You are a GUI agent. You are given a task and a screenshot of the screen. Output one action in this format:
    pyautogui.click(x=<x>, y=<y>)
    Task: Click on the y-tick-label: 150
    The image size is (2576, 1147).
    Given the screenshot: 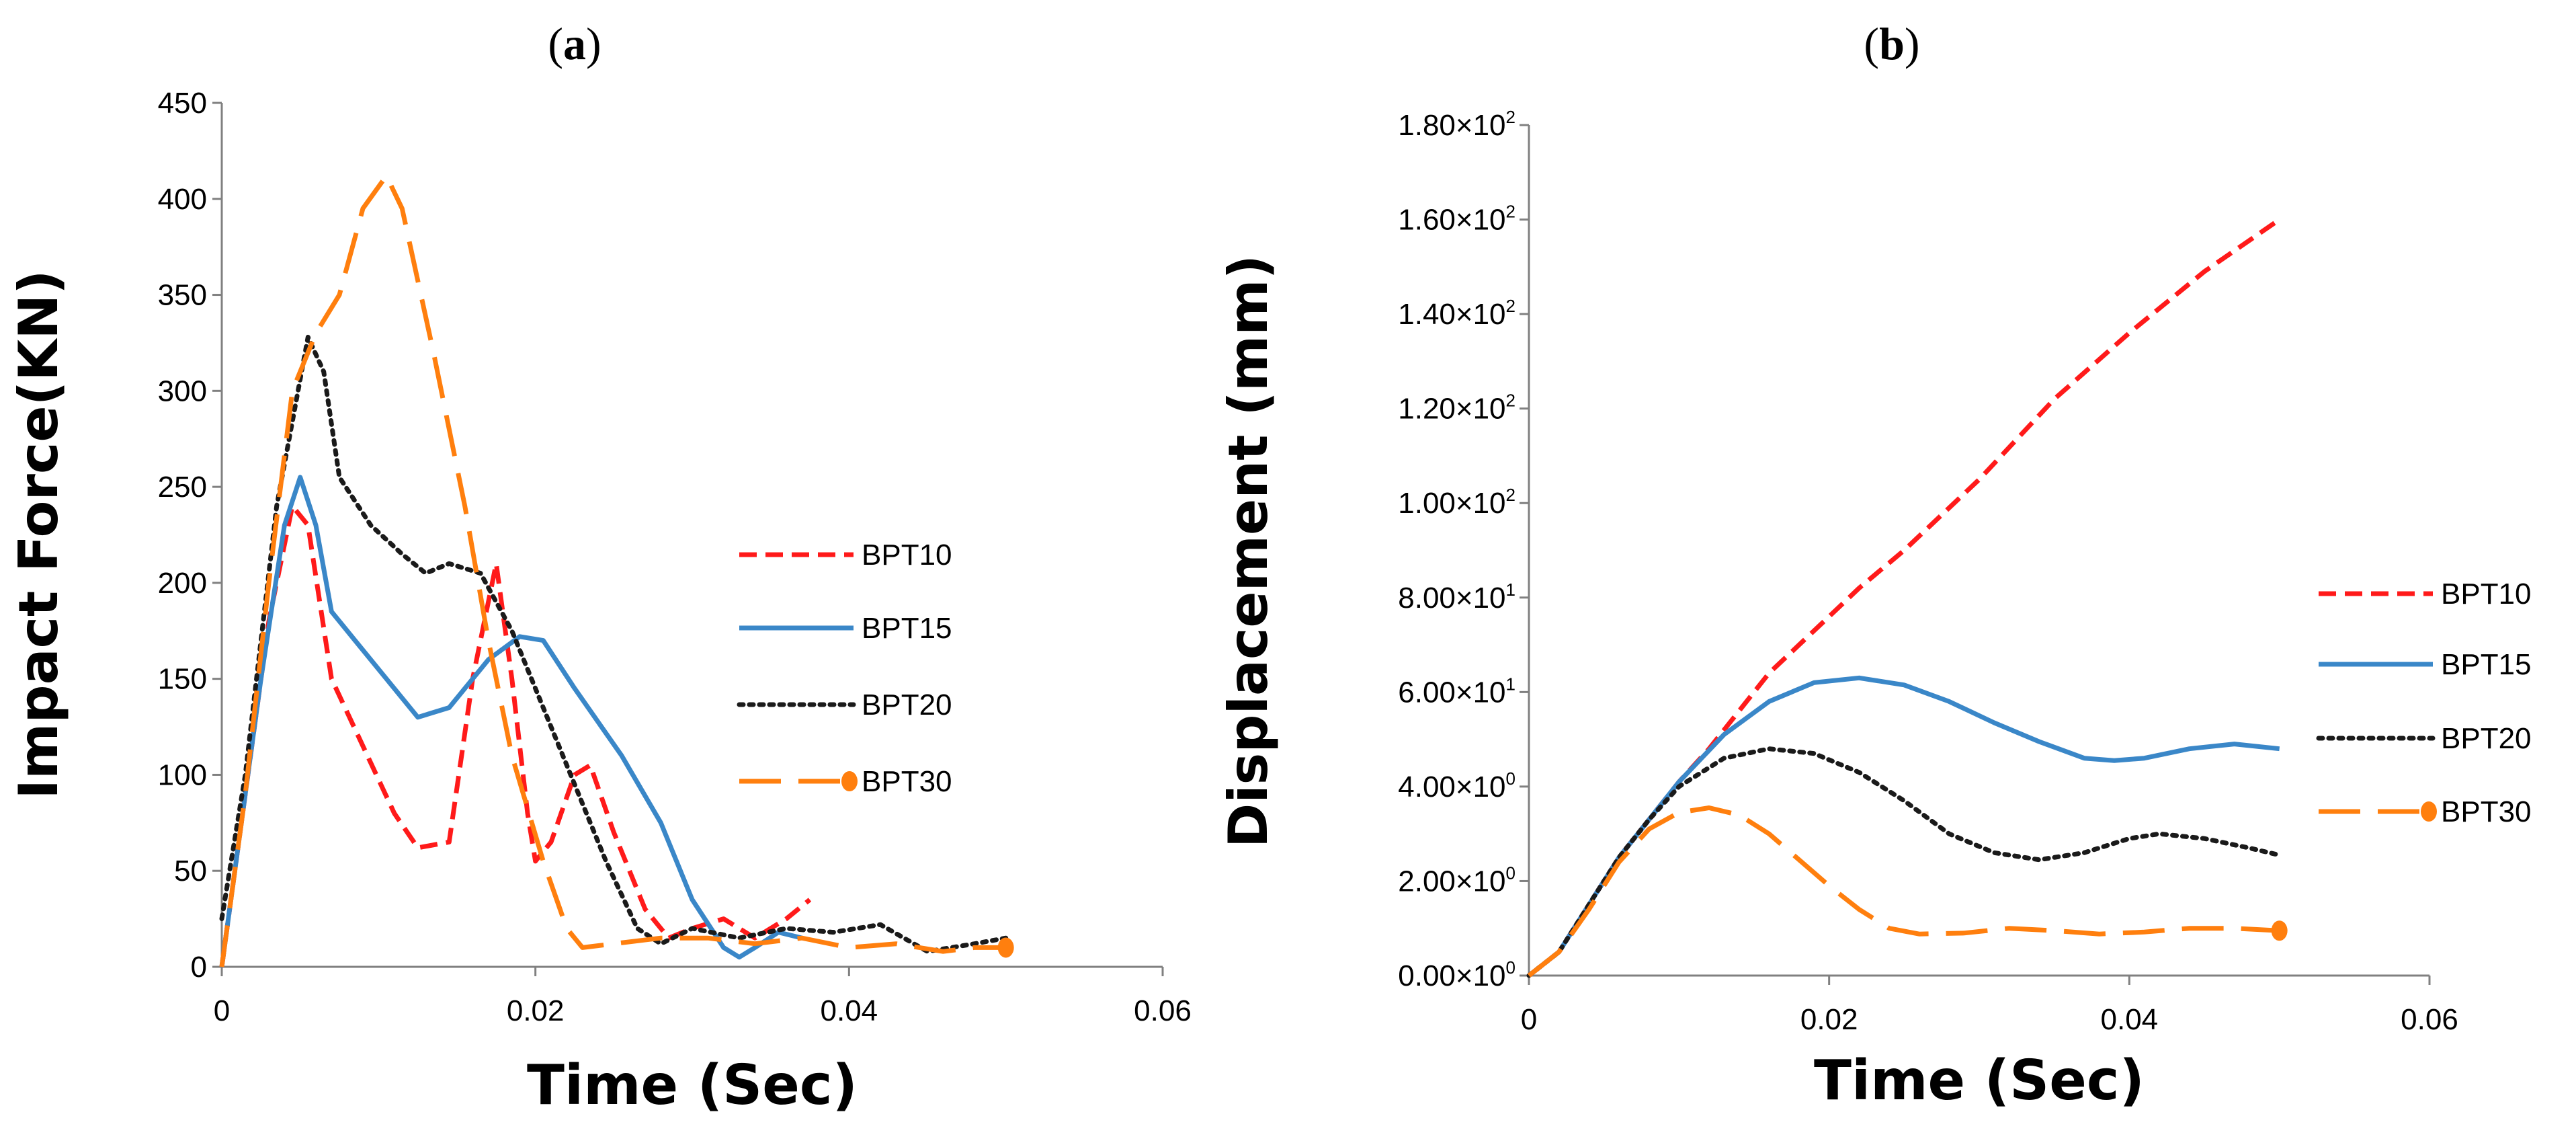 What is the action you would take?
    pyautogui.click(x=182, y=679)
    